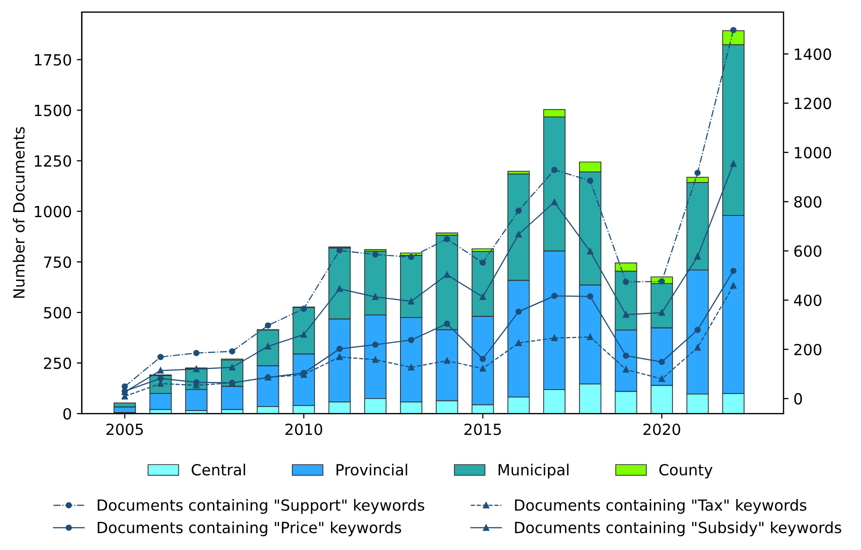  What do you see at coordinates (261, 506) in the screenshot?
I see `legend-label: Documents containing "Support" keywords` at bounding box center [261, 506].